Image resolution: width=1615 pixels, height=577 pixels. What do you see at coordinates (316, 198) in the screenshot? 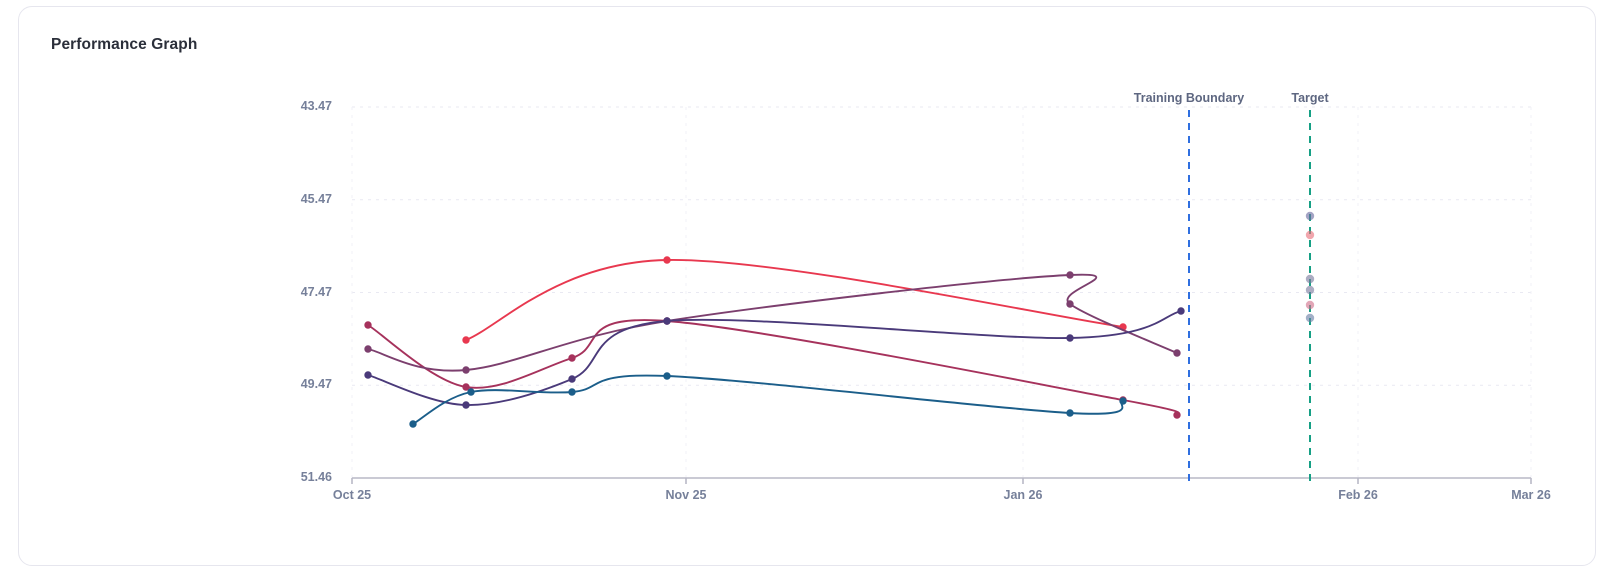
I see `y-axis-tick-label: 45.47` at bounding box center [316, 198].